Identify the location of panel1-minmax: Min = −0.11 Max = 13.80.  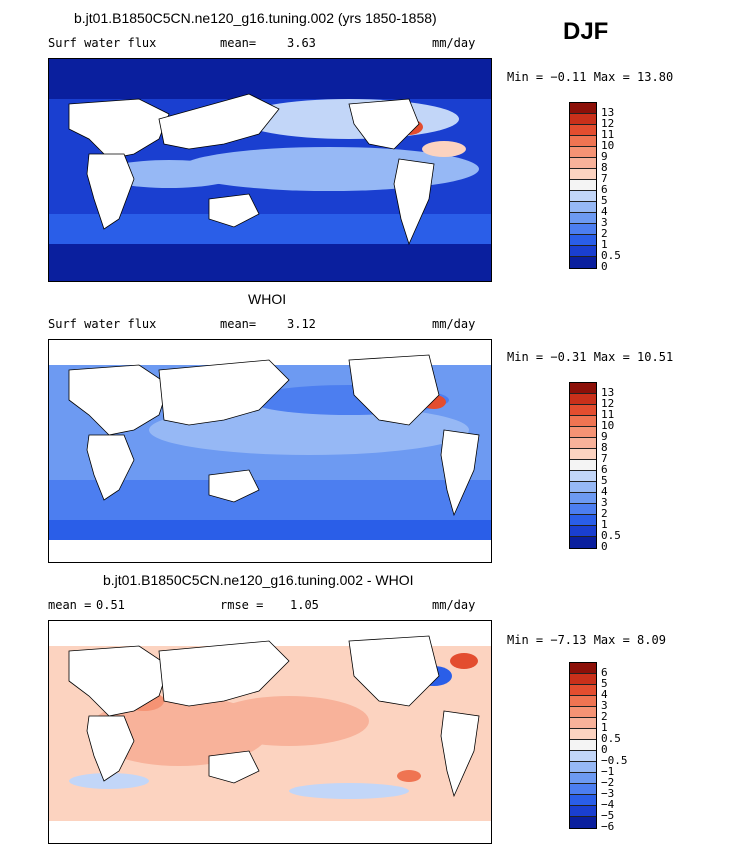
(590, 77).